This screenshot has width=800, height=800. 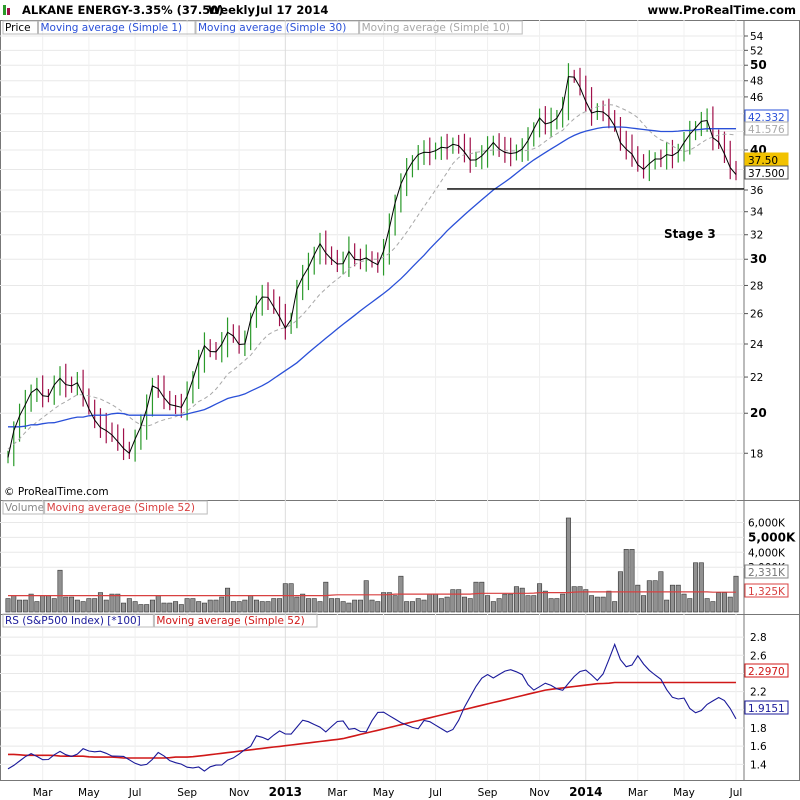 I want to click on rs-legend-item: Moving average (Simple 52), so click(x=230, y=621).